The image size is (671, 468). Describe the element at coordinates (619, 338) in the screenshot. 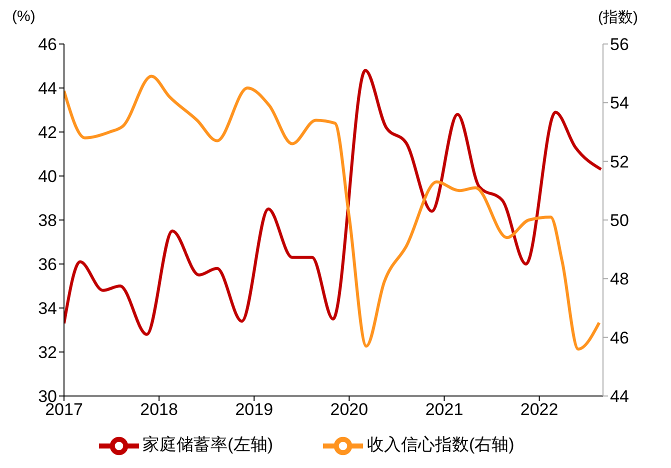

I see `y2-tick-label: 46` at that location.